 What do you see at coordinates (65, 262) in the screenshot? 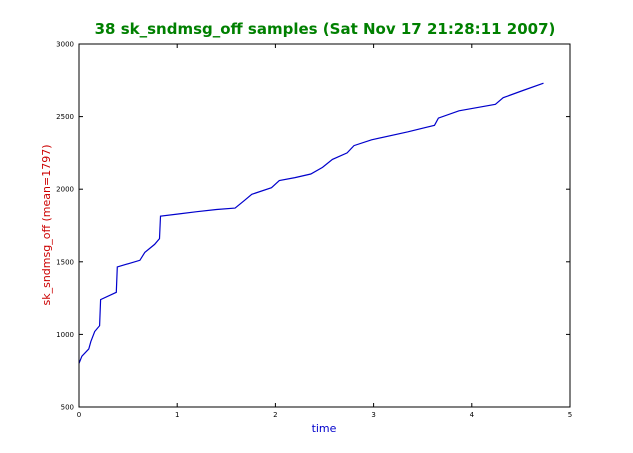
I see `y-tick-label-2: 1500` at bounding box center [65, 262].